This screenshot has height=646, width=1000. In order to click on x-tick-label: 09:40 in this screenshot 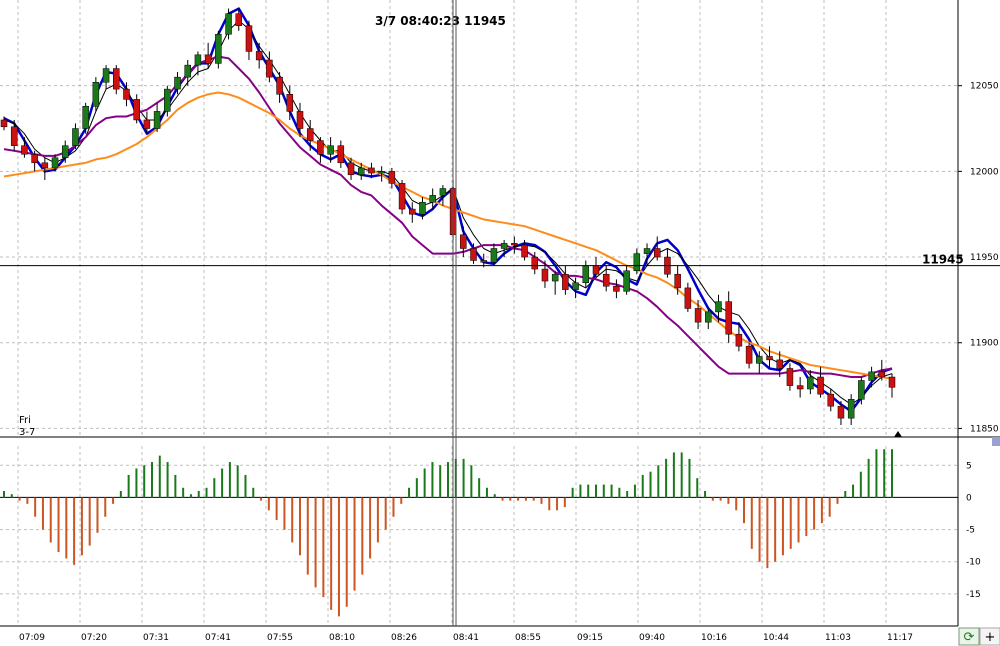, I will do `click(652, 638)`.